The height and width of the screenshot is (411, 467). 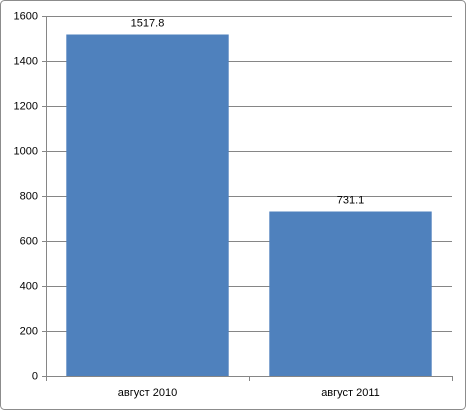 I want to click on bar, so click(x=350, y=293).